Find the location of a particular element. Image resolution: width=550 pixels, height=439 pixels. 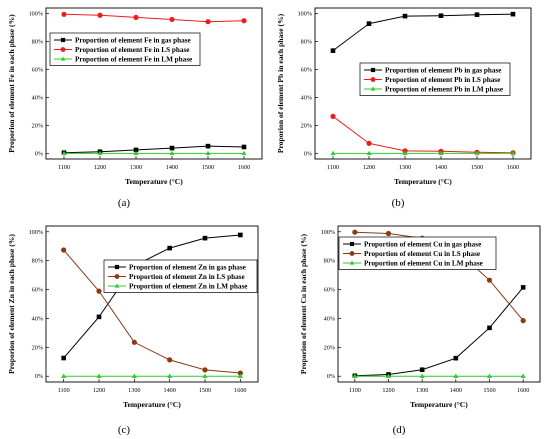

legend-label: Proportion of element Pb in LS phase is located at coordinates (442, 80).